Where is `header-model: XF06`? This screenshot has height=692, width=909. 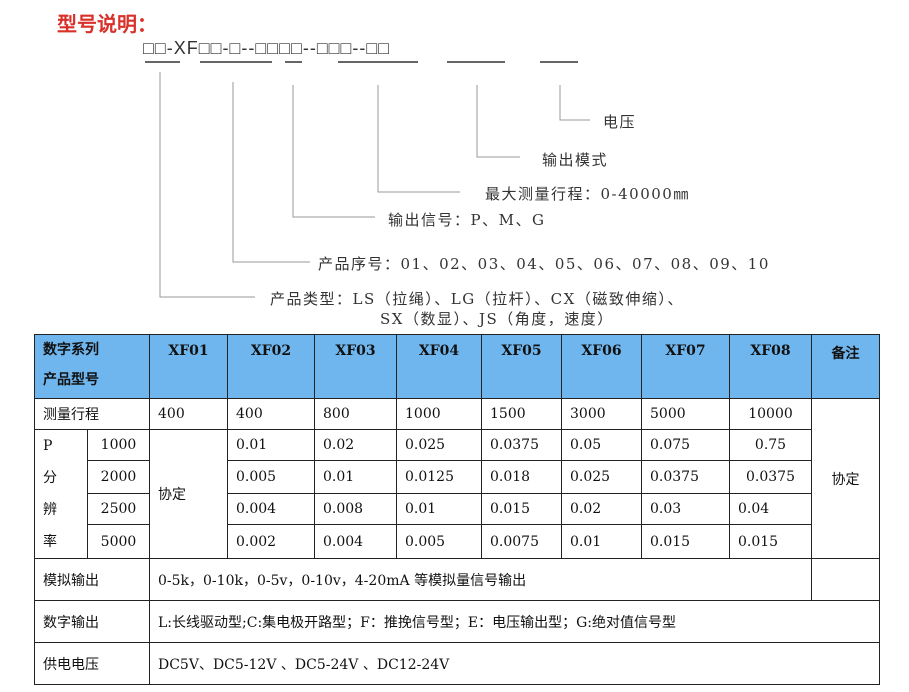
header-model: XF06 is located at coordinates (601, 366).